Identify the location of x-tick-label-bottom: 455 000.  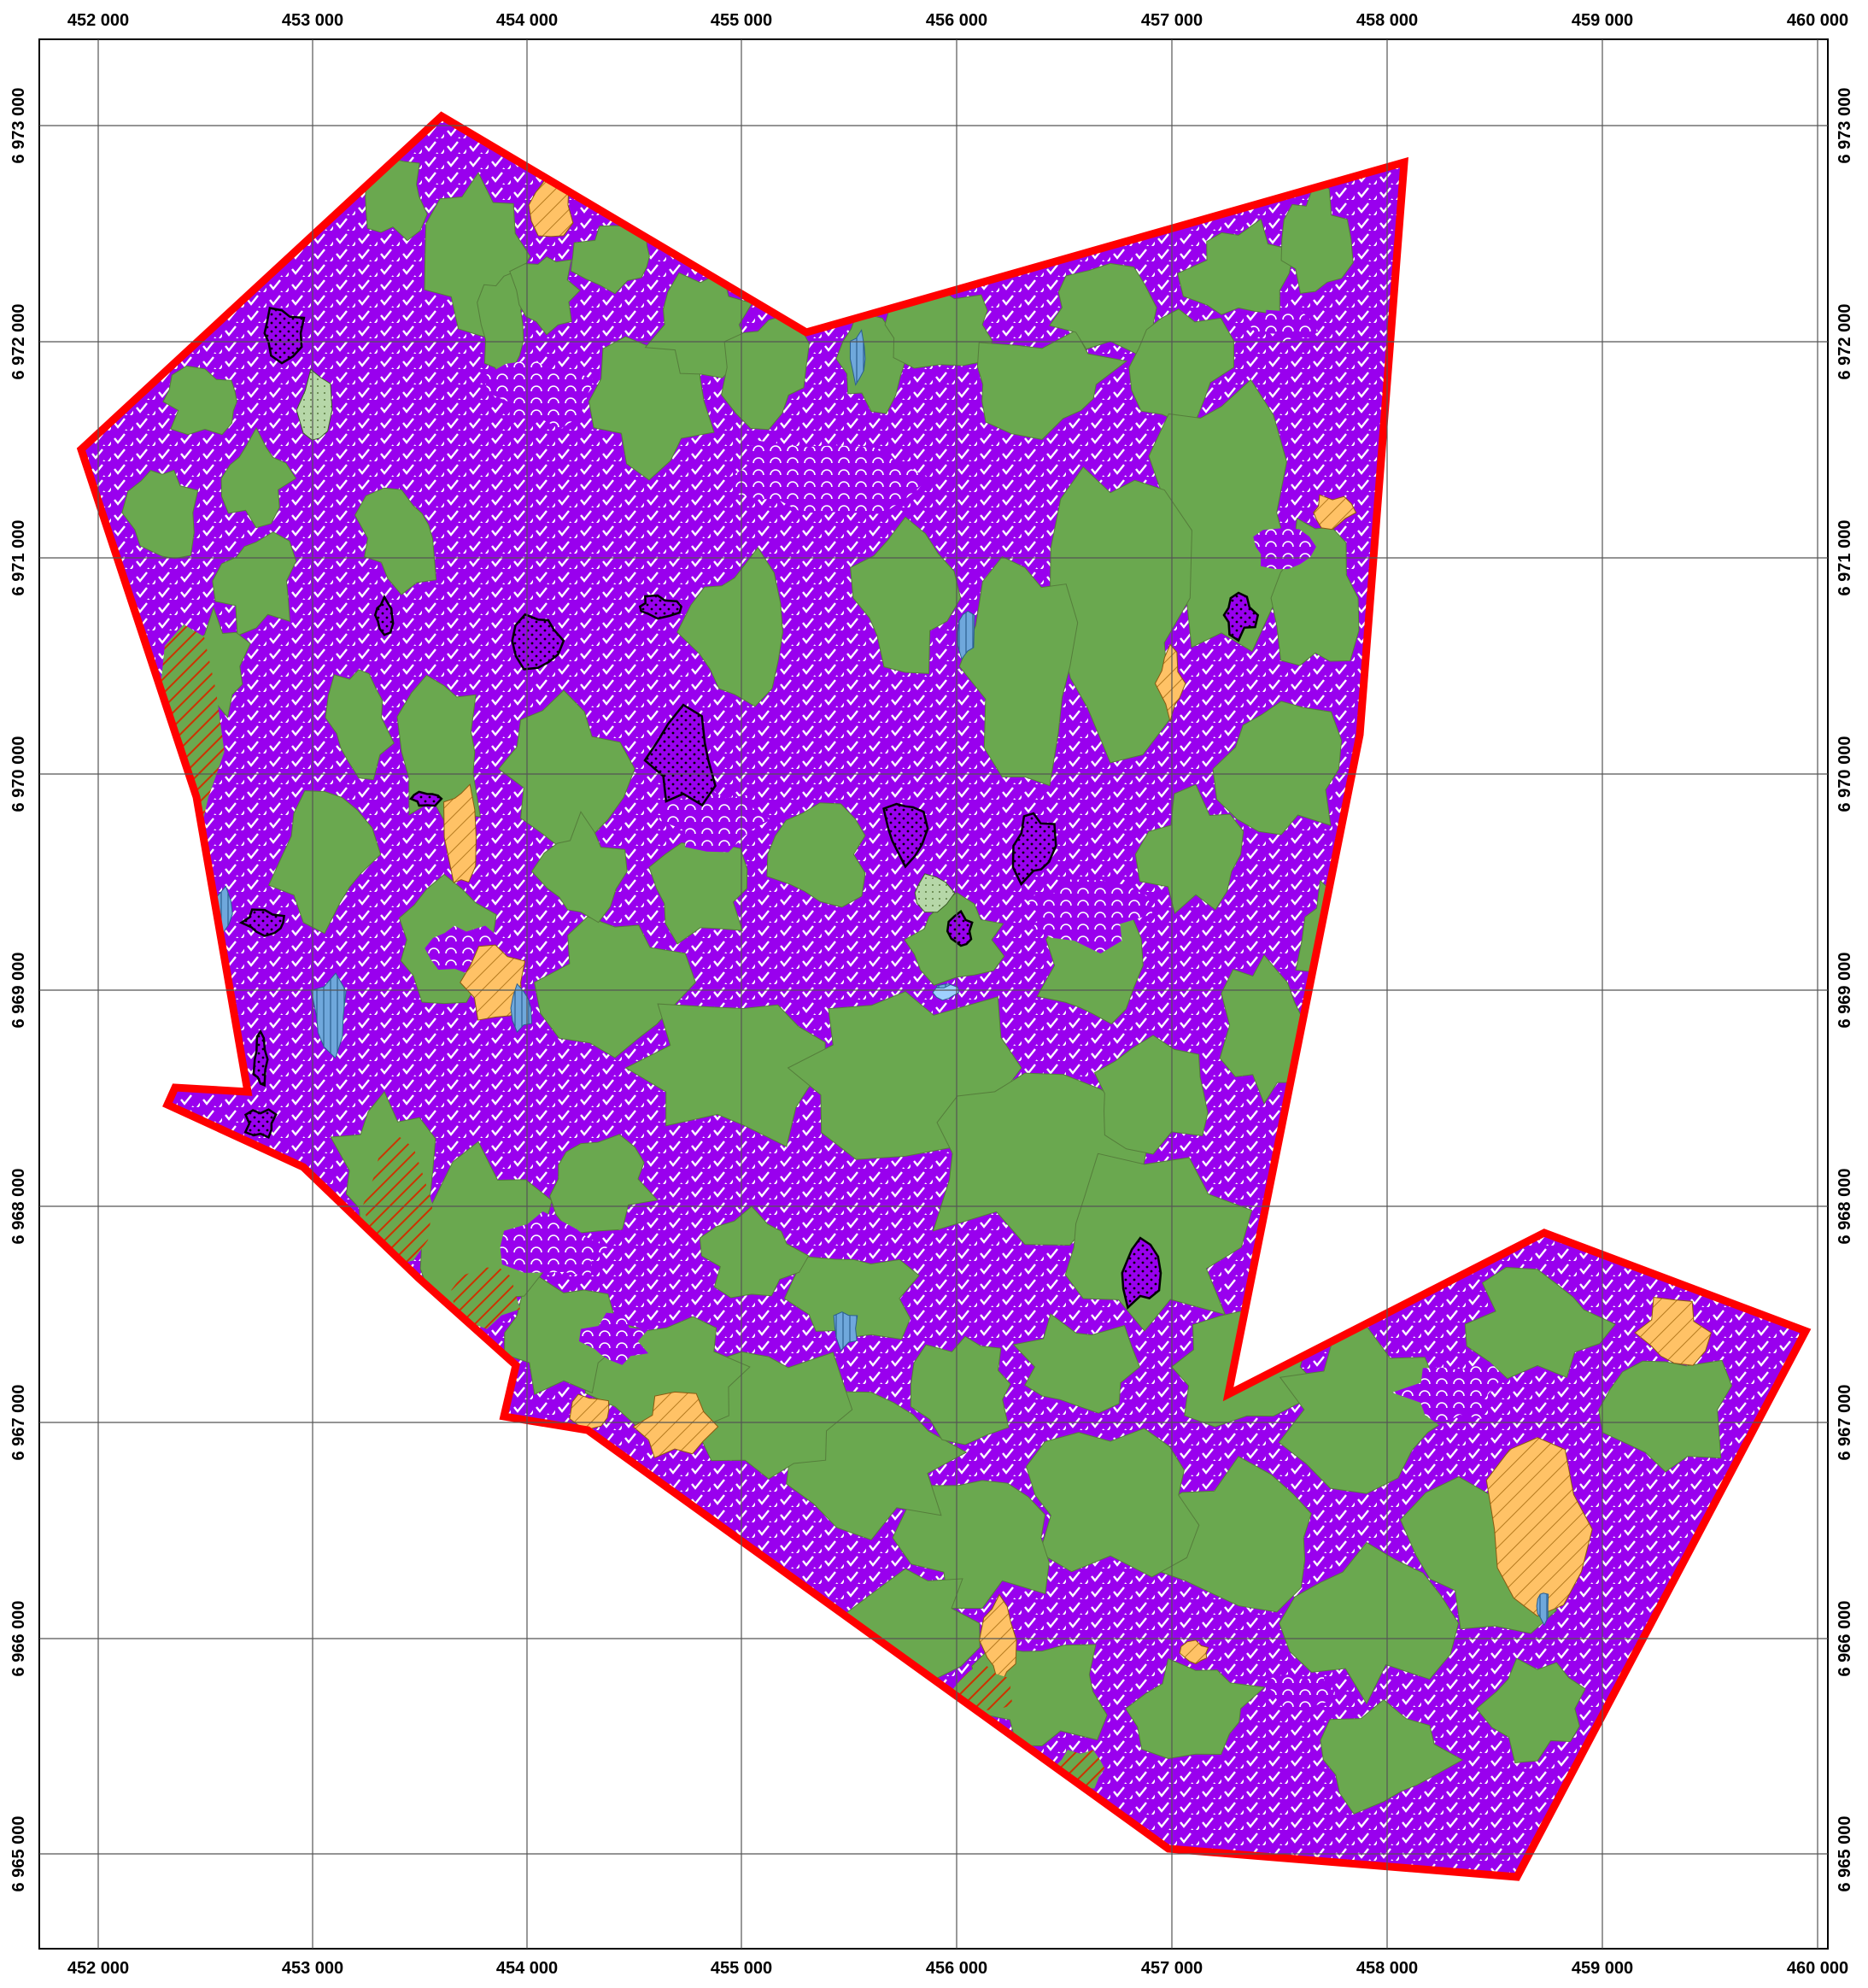
(741, 1968).